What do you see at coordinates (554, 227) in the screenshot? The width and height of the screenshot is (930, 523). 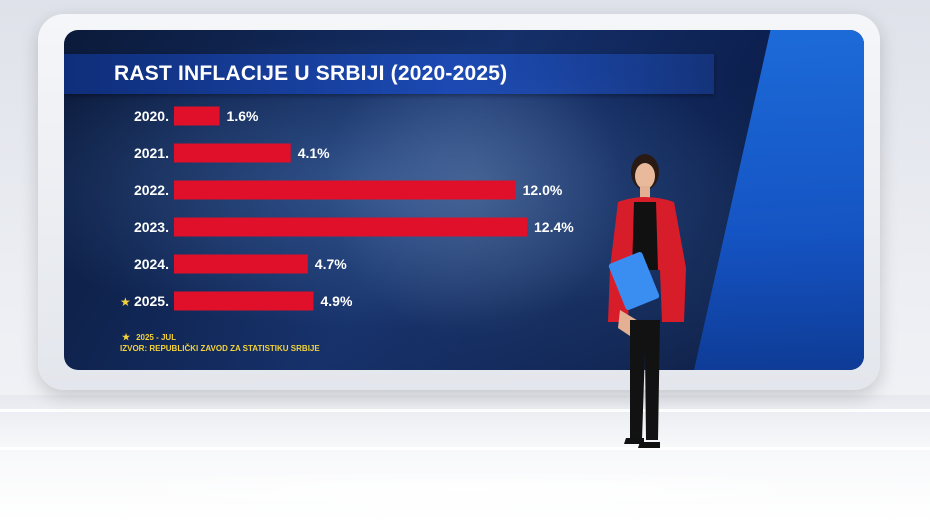 I see `value-label: 12.4%` at bounding box center [554, 227].